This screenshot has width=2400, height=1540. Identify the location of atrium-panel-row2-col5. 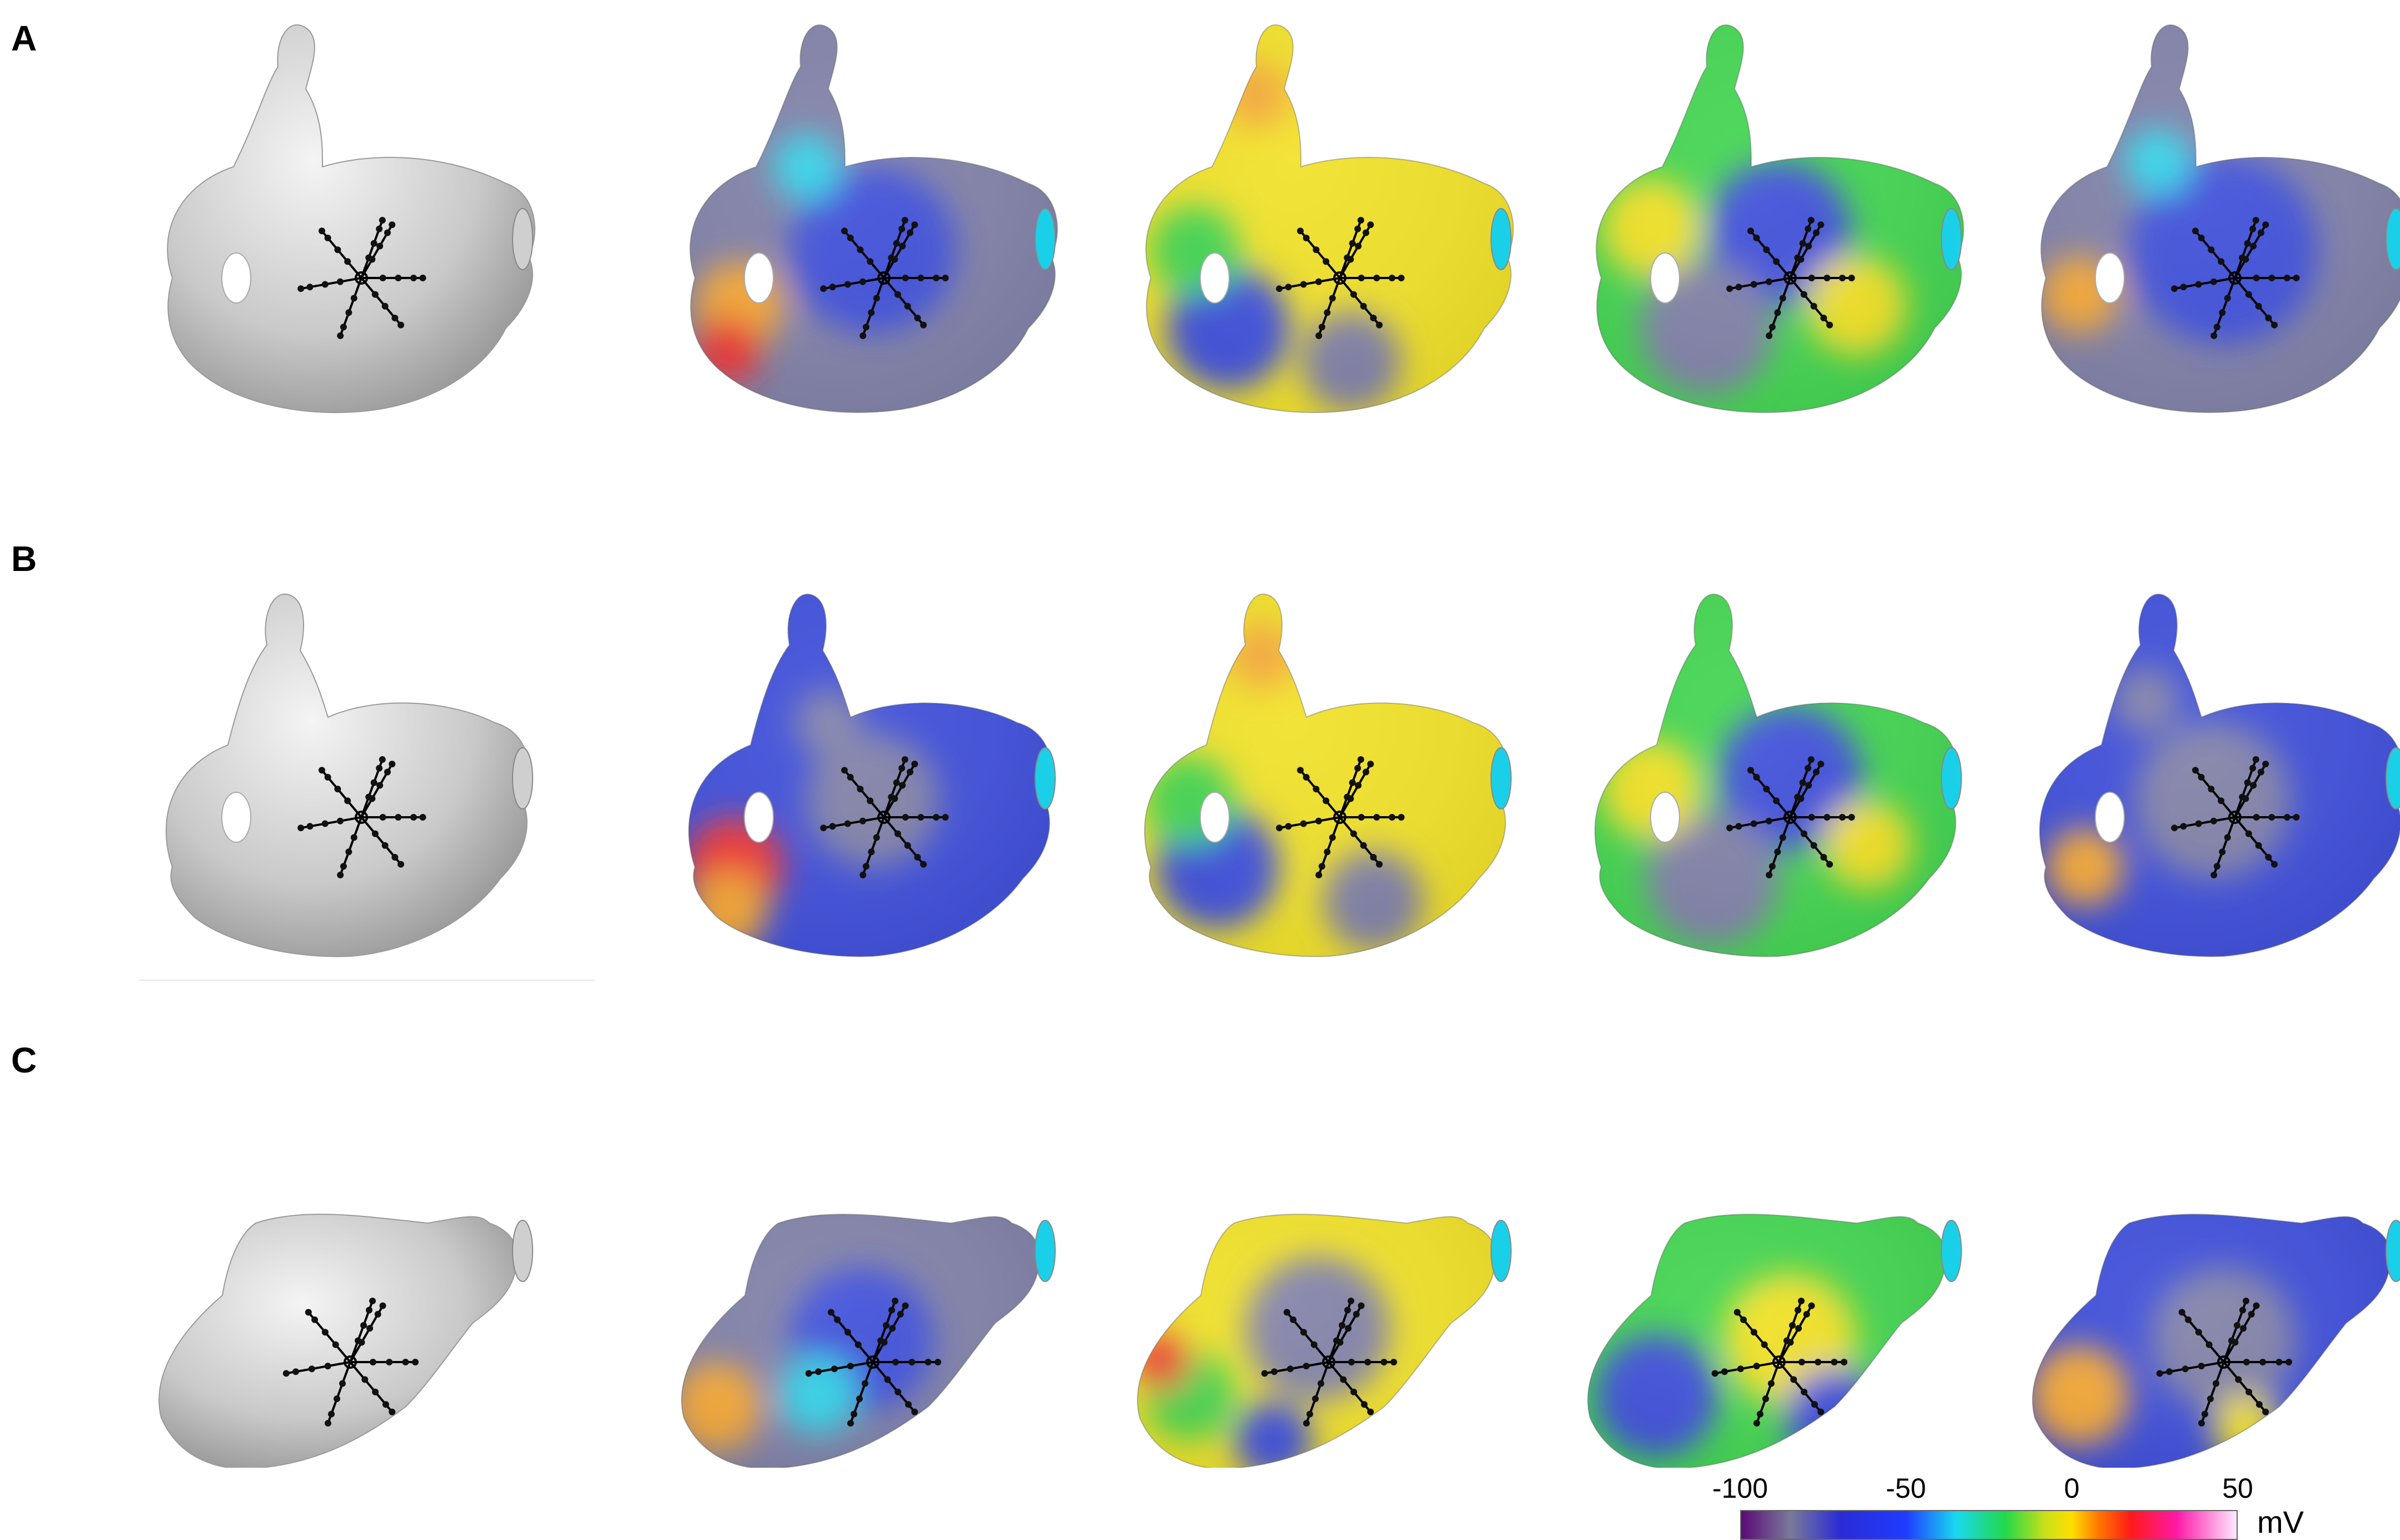
(2219, 775).